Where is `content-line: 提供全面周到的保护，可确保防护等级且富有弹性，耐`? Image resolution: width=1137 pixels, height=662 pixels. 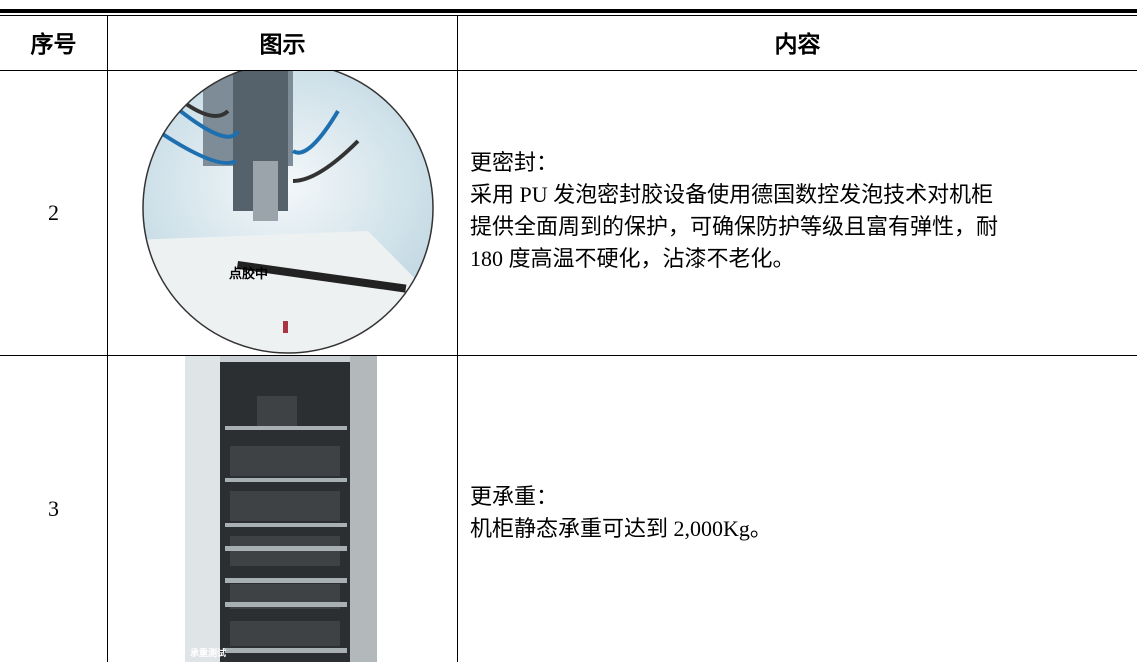
content-line: 提供全面周到的保护，可确保防护等级且富有弹性，耐 is located at coordinates (734, 226).